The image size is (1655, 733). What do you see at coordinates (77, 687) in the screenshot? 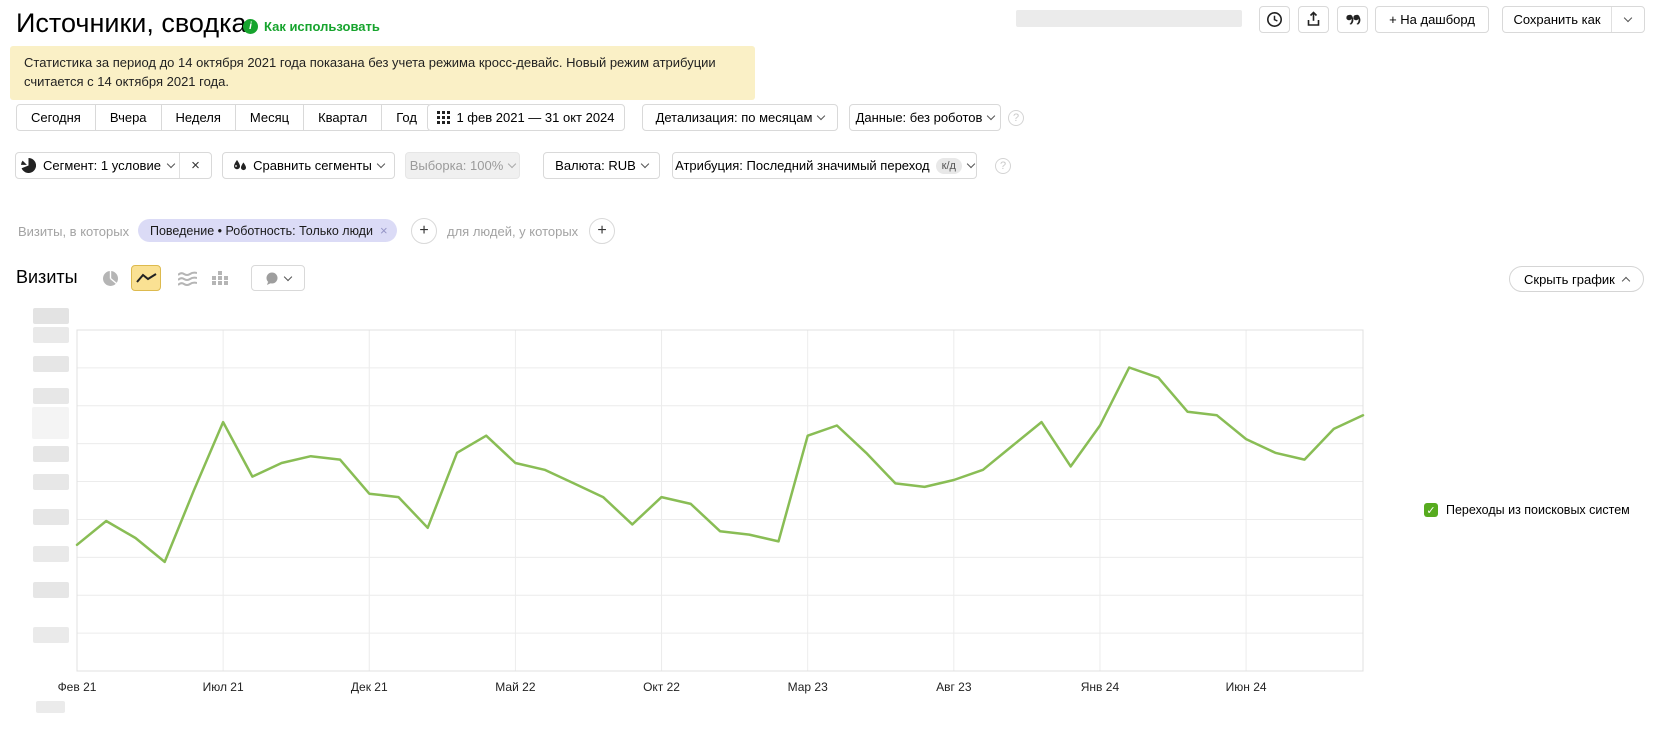
I see `x-axis-tick-label: Фев 21` at bounding box center [77, 687].